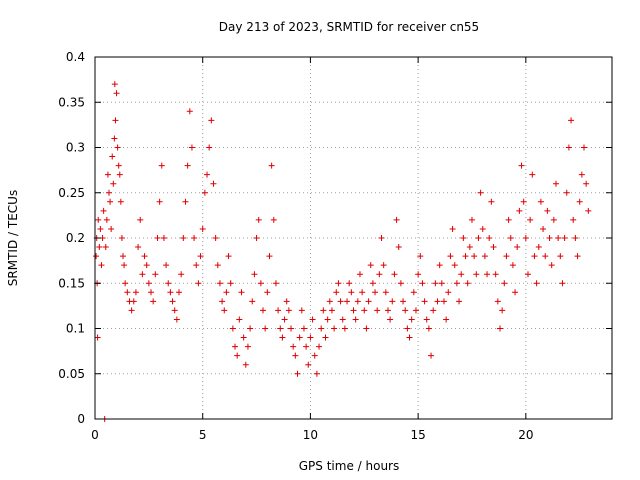  Describe the element at coordinates (71, 283) in the screenshot. I see `y-tick-label: 0.15` at that location.